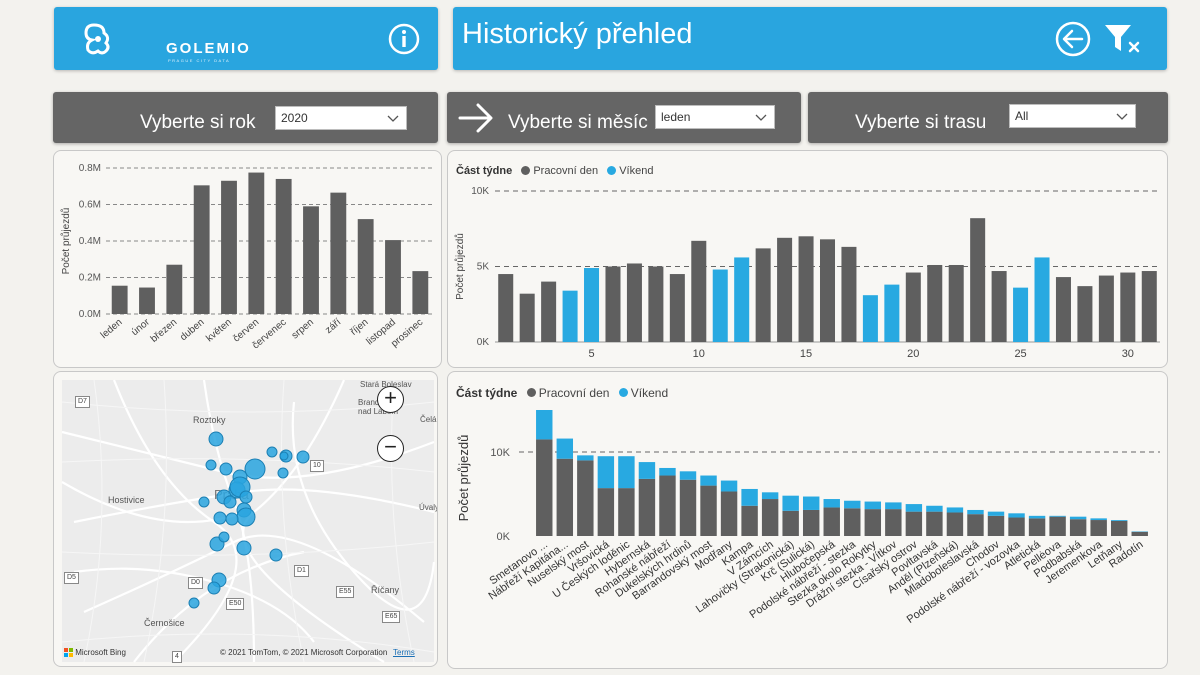 The image size is (1200, 675). Describe the element at coordinates (390, 399) in the screenshot. I see `zoom-in-button: +` at that location.